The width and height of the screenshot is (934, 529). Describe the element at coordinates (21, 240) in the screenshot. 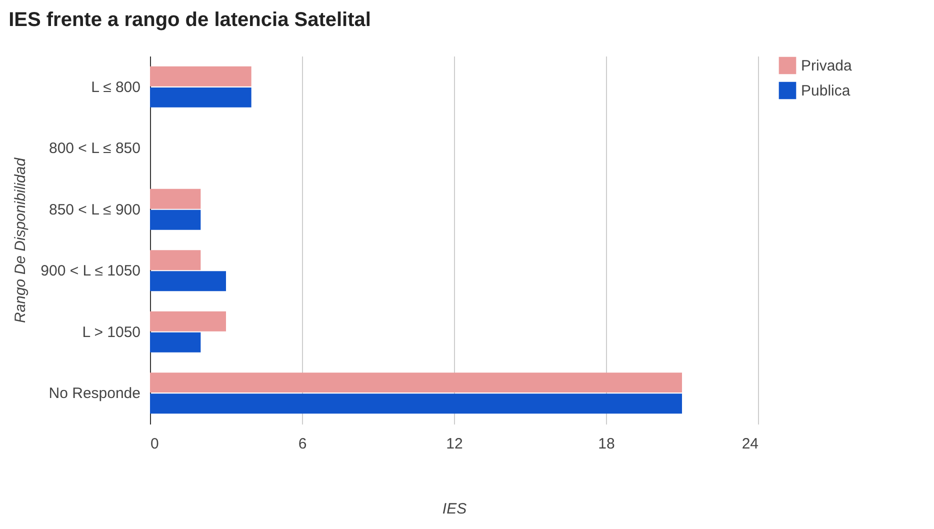

I see `y-axis-title: Rango De Disponibilidad` at that location.